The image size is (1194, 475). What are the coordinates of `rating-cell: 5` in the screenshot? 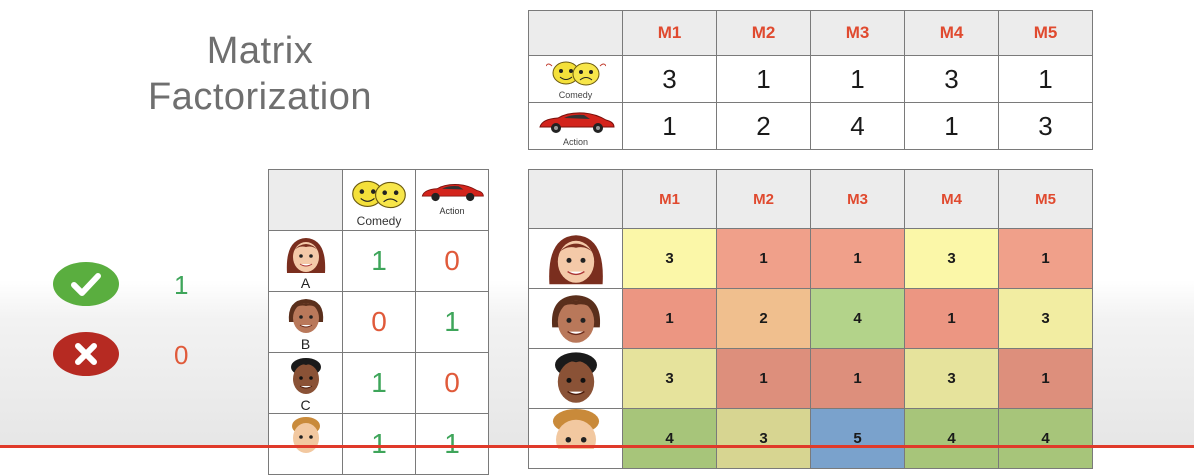 It's located at (857, 438).